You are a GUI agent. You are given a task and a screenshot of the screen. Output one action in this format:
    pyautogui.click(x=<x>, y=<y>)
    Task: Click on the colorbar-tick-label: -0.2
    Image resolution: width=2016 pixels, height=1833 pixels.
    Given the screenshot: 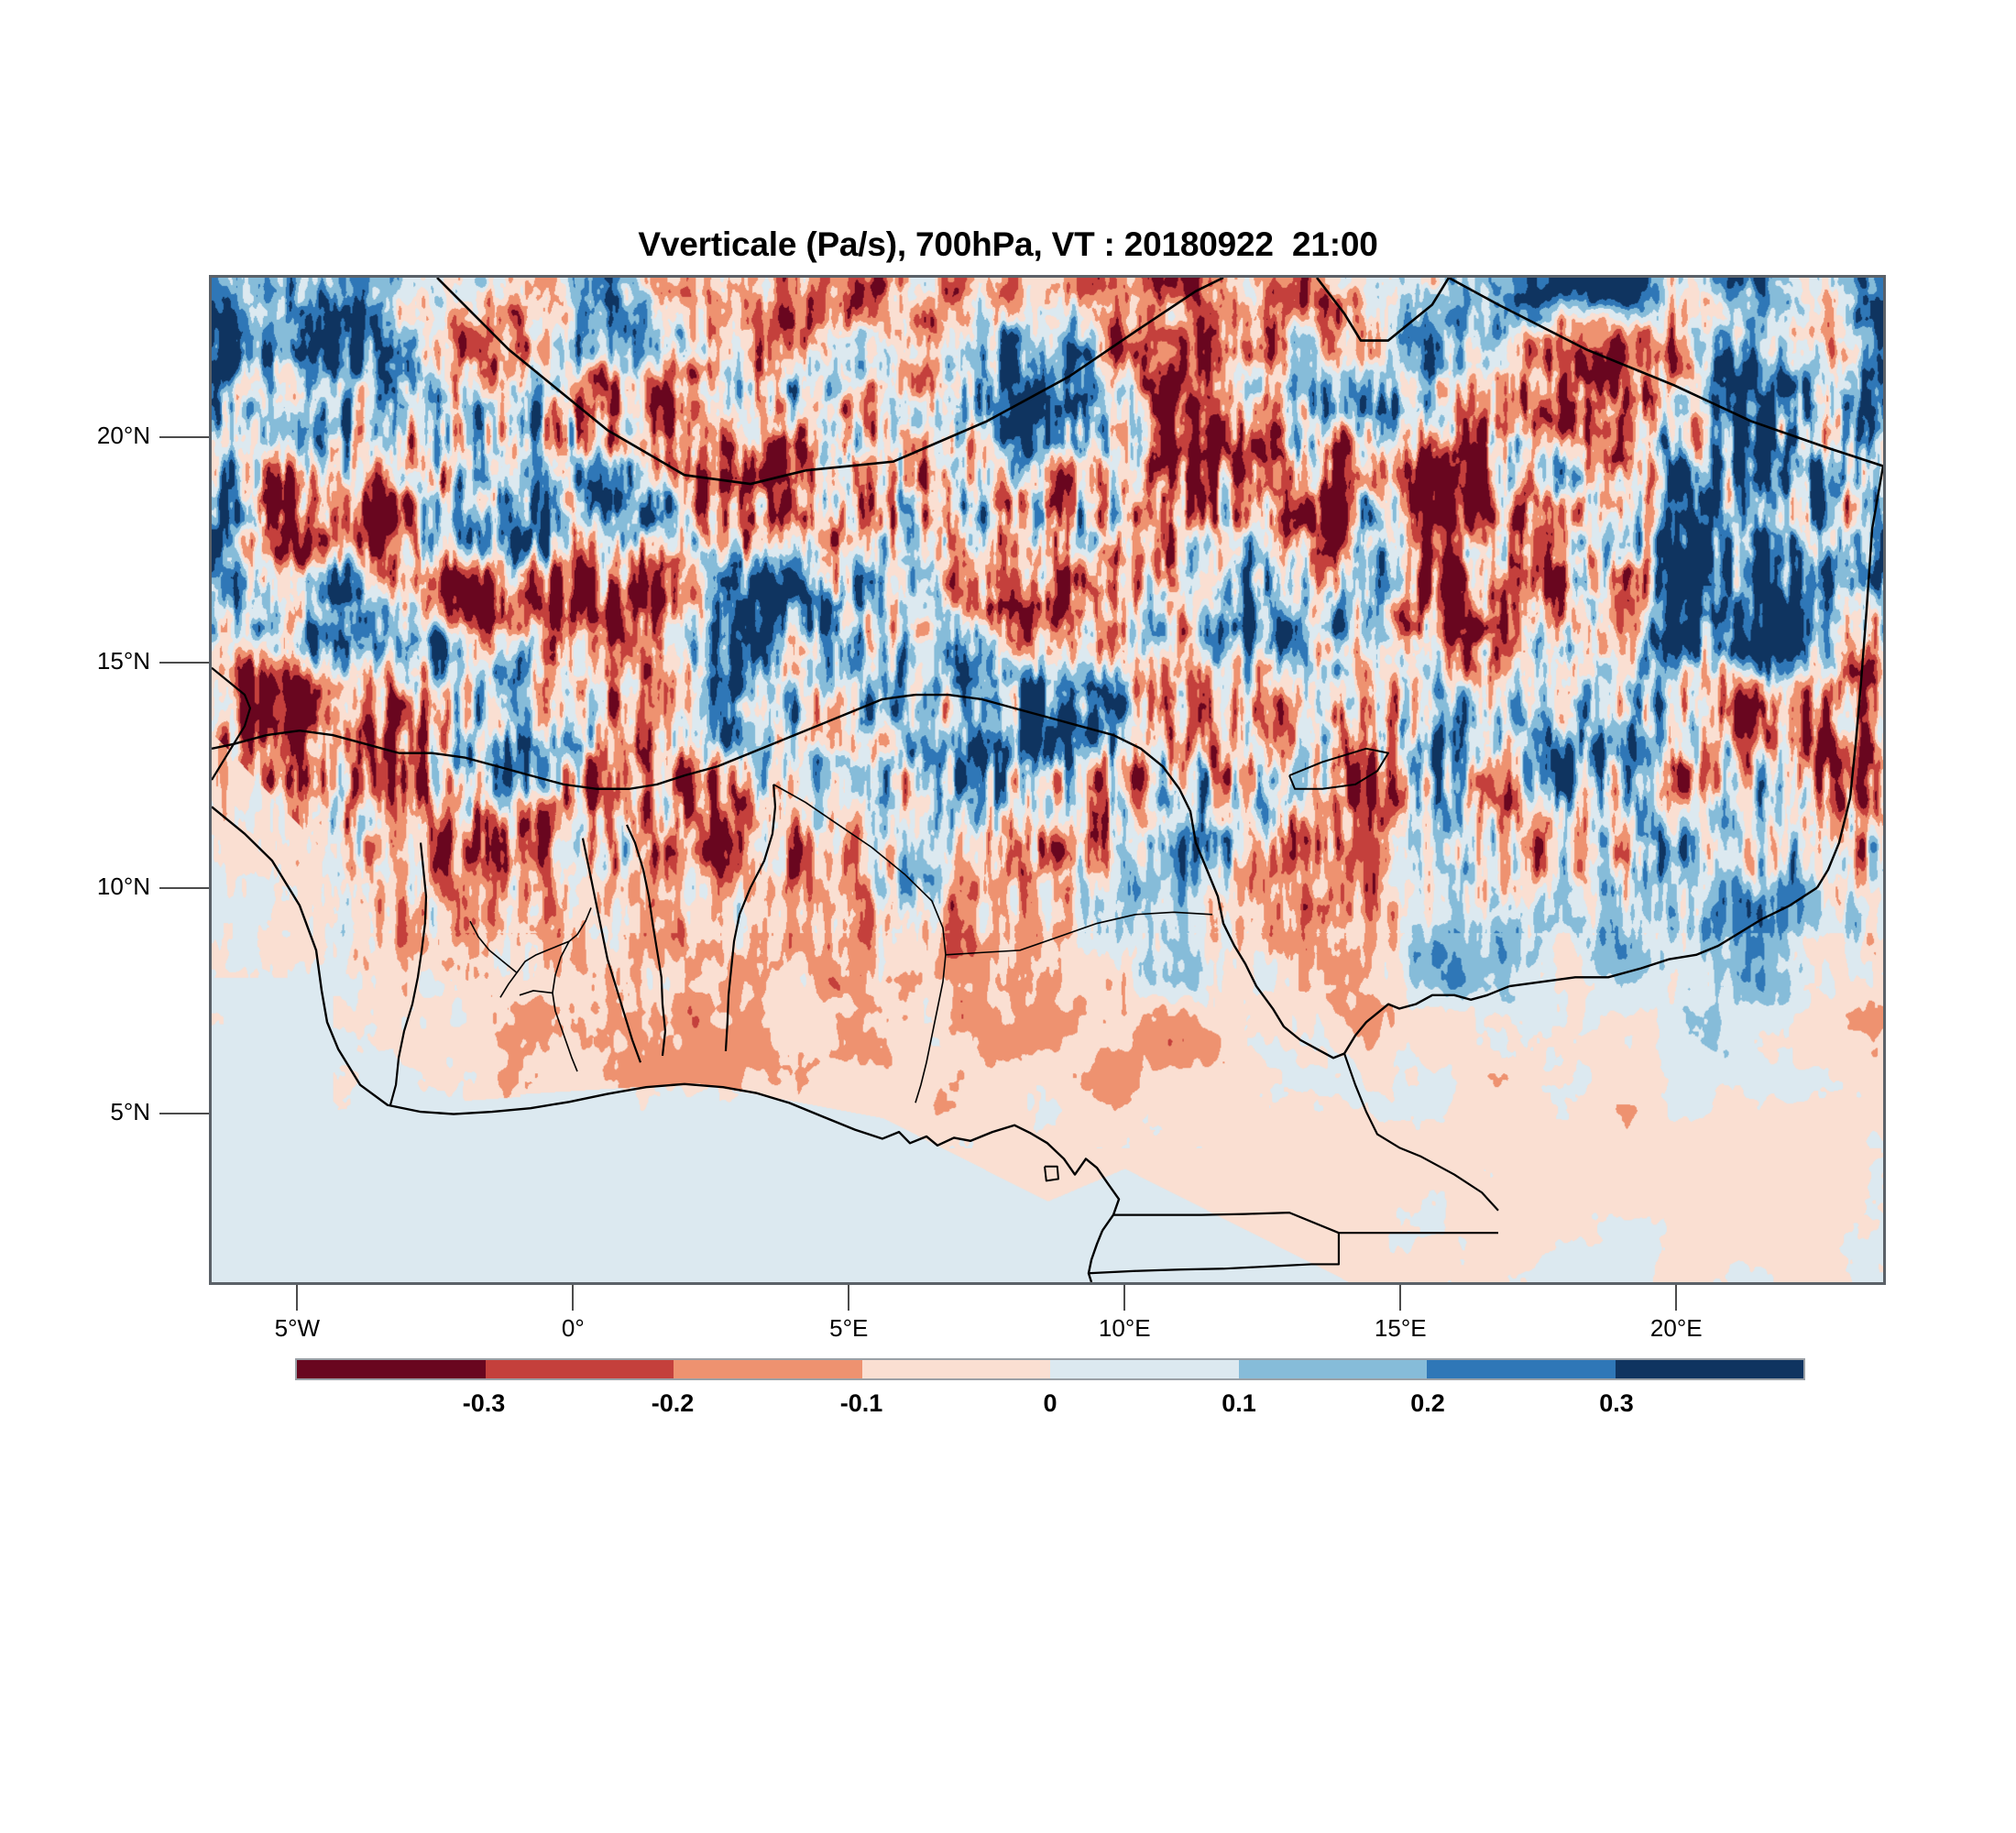 What is the action you would take?
    pyautogui.click(x=673, y=1403)
    